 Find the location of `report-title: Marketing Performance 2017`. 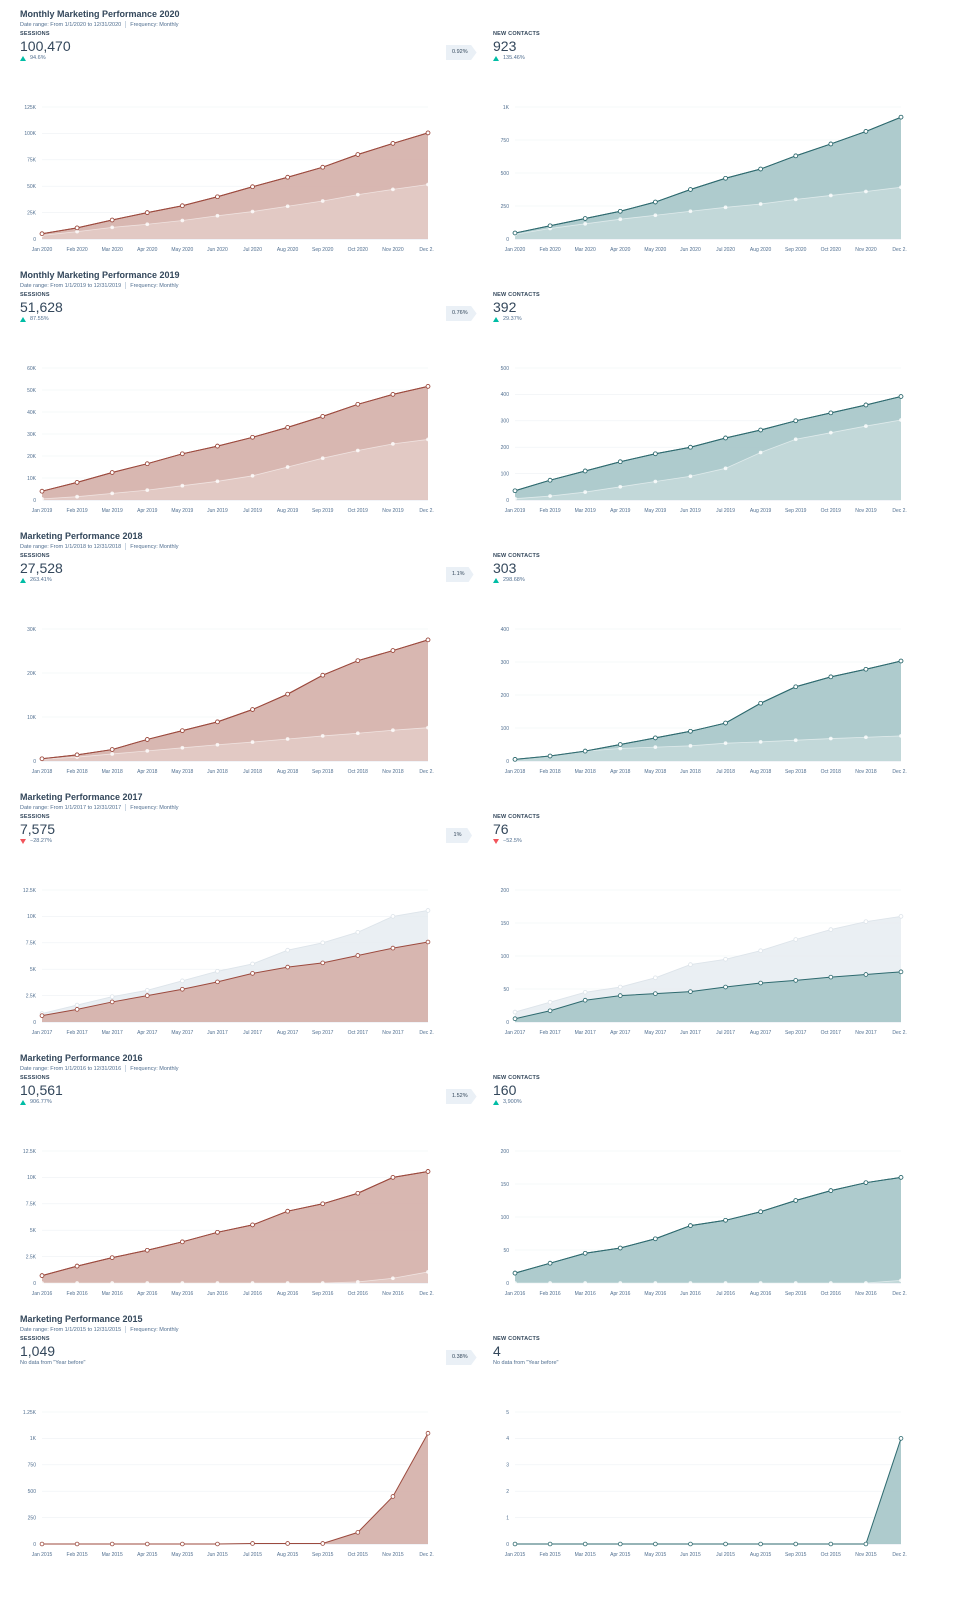

report-title: Marketing Performance 2017 is located at coordinates (81, 797).